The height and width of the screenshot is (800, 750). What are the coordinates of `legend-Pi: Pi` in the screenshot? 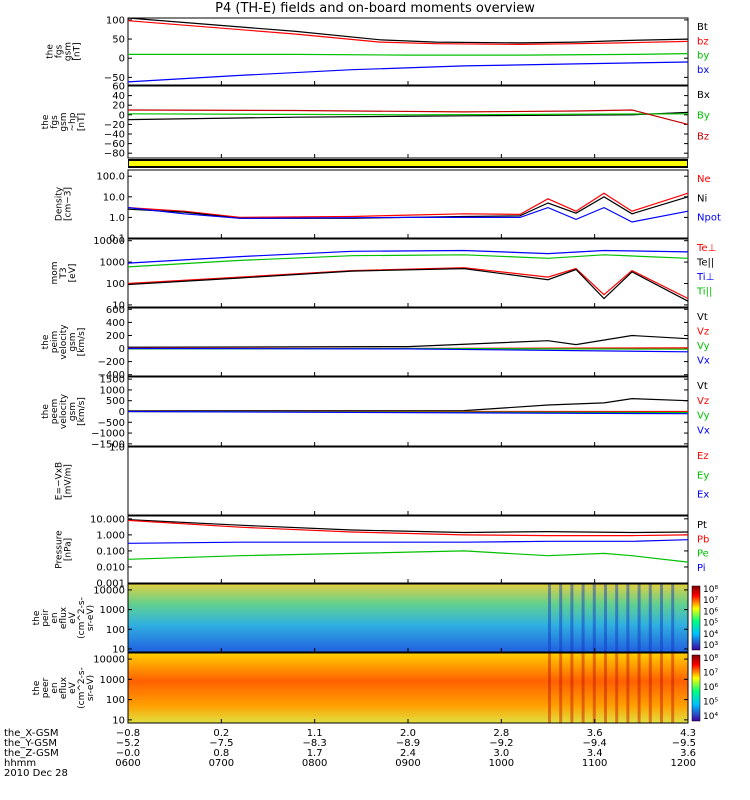 It's located at (701, 568).